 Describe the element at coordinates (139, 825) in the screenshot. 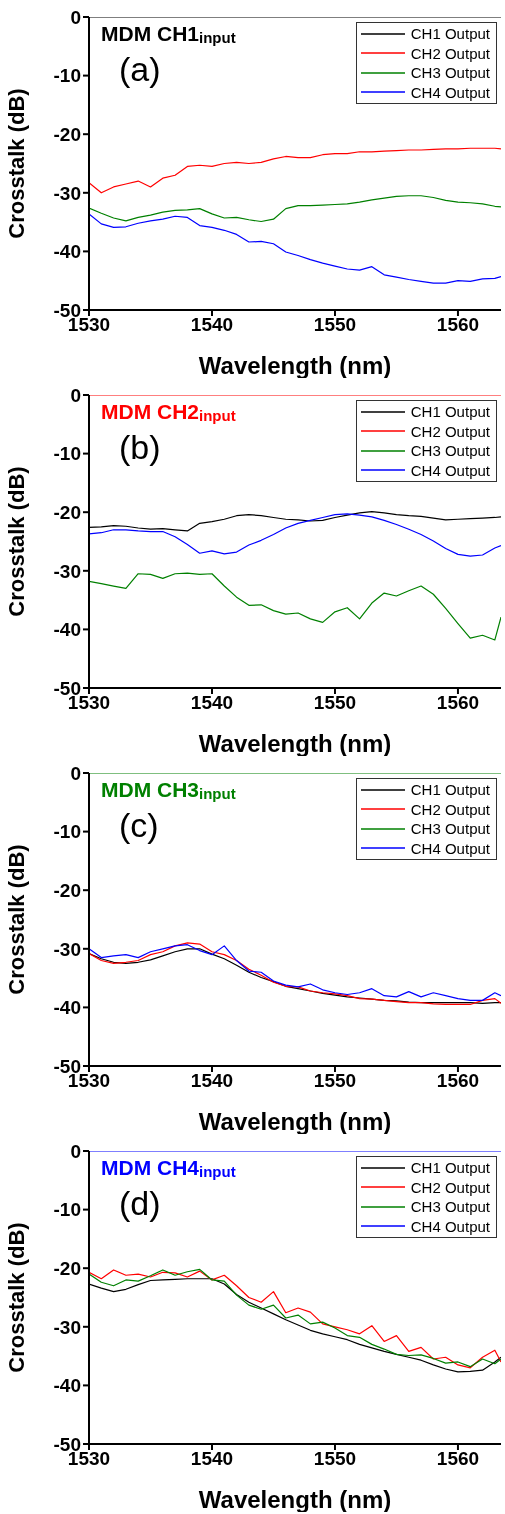

I see `annotation: (c)` at that location.